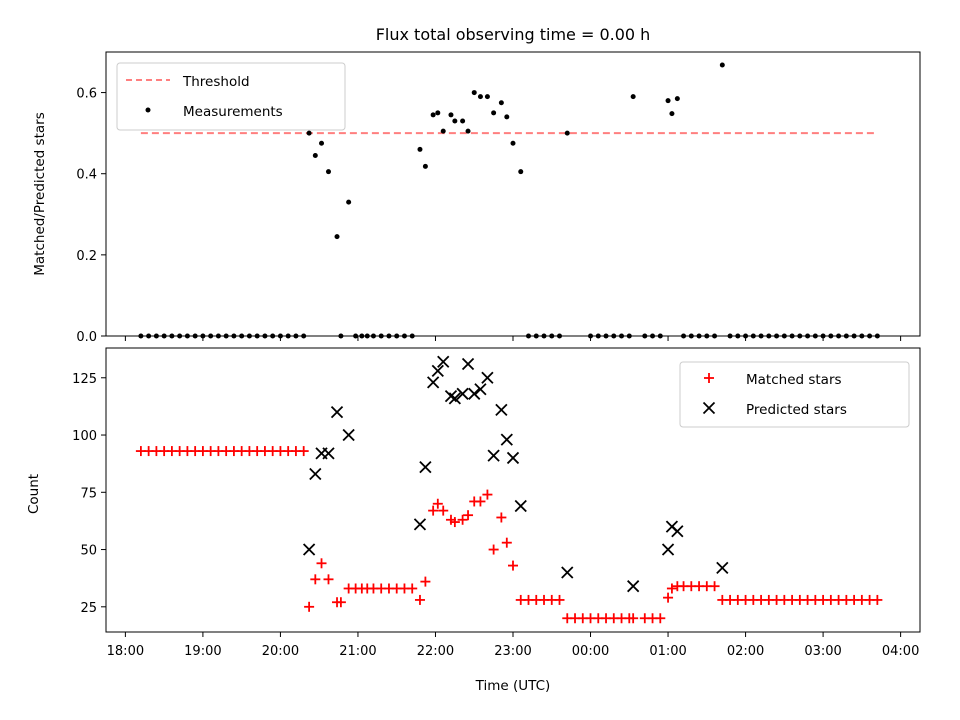 The height and width of the screenshot is (720, 960). What do you see at coordinates (513, 686) in the screenshot?
I see `x-axis-label: Time (UTC)` at bounding box center [513, 686].